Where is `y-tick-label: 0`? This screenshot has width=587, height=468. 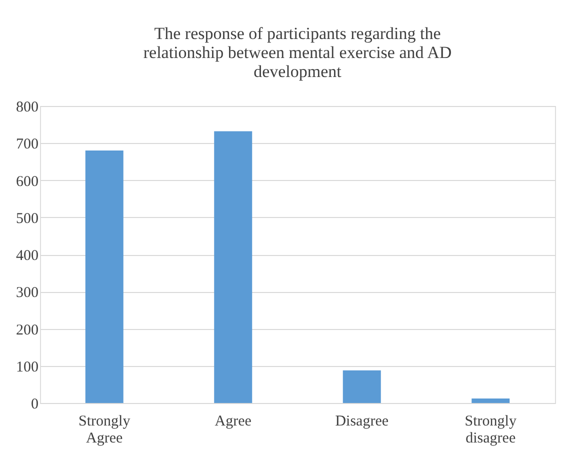 y-tick-label: 0 is located at coordinates (34, 404).